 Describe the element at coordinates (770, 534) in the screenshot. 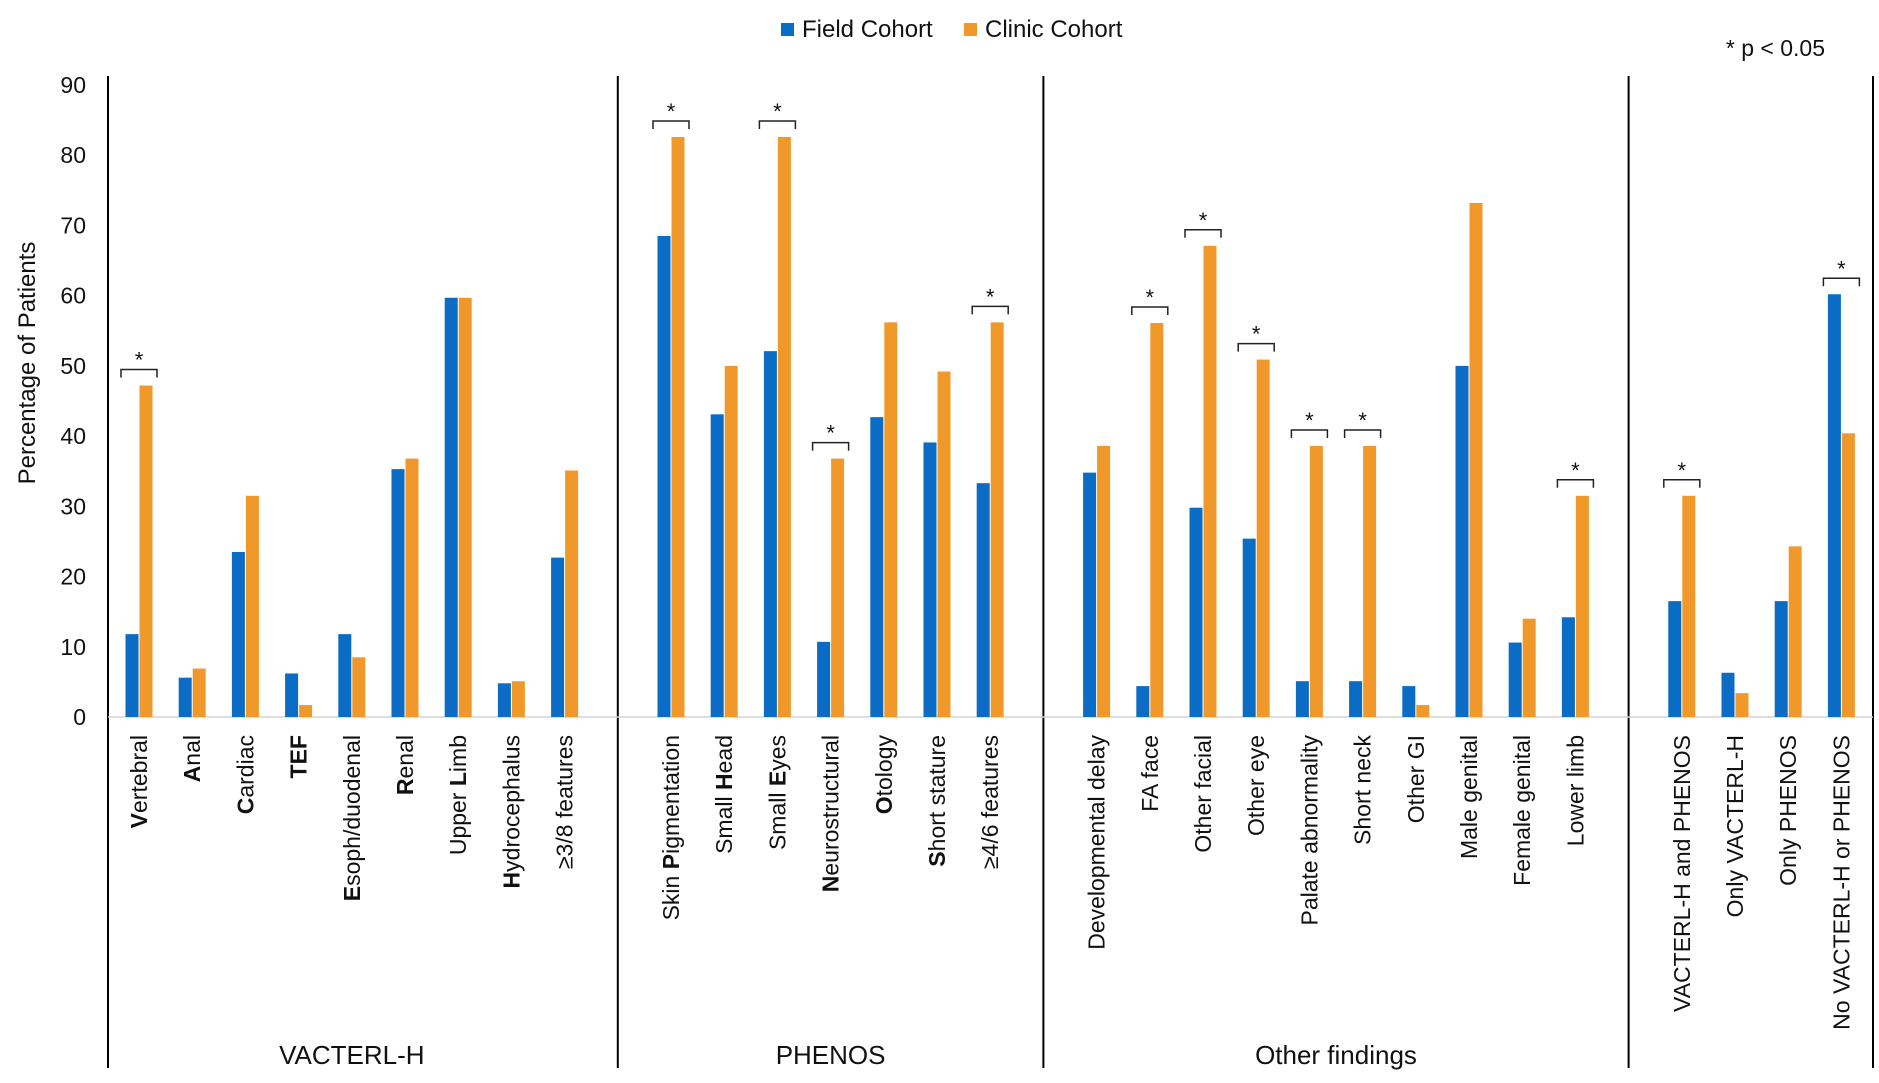

I see `bar-field-small-eyes` at that location.